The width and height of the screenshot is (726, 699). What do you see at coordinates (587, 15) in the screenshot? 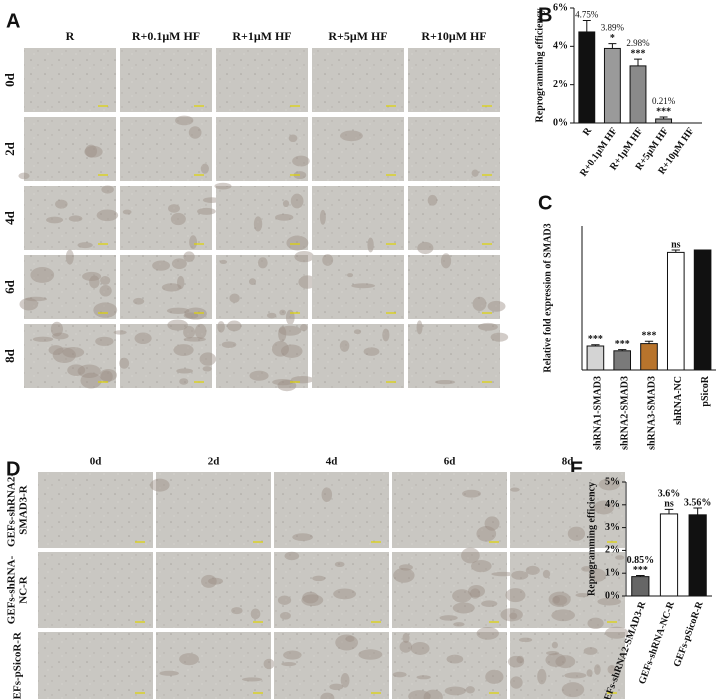
I see `value-label: 4.75%` at bounding box center [587, 15].